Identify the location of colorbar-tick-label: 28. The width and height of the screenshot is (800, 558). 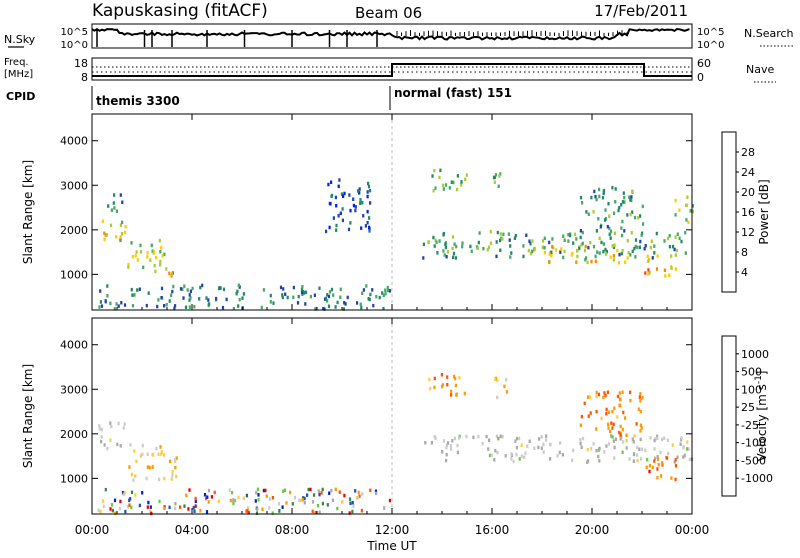
(748, 152).